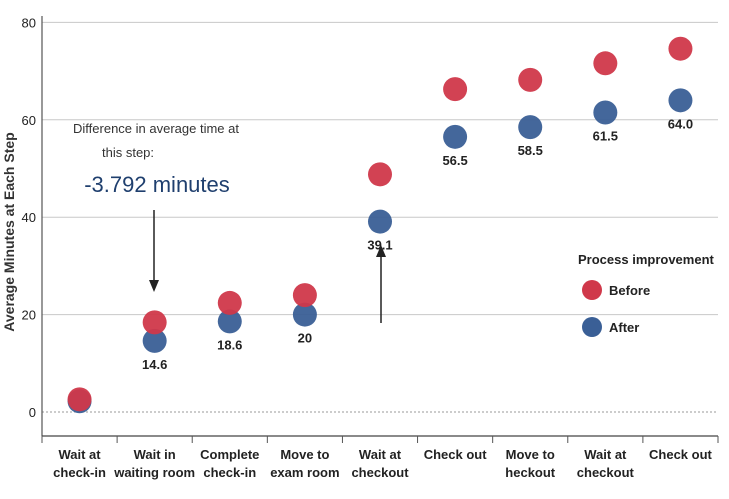 The height and width of the screenshot is (499, 729). Describe the element at coordinates (680, 123) in the screenshot. I see `data-label: 64.0` at that location.